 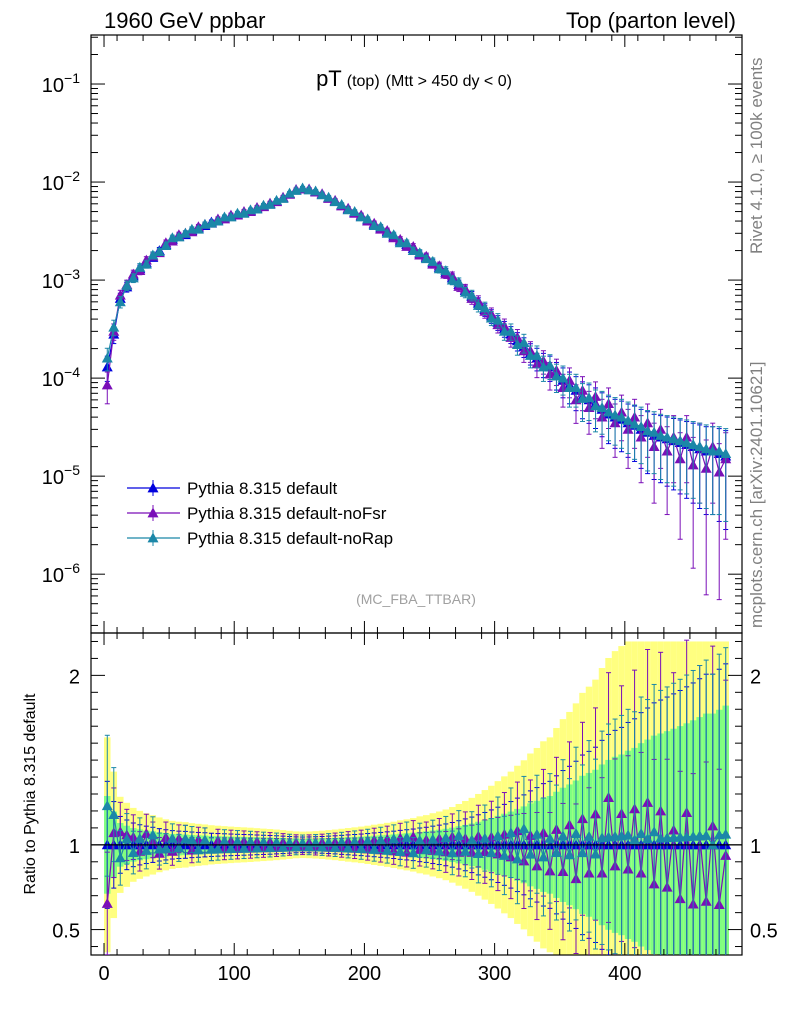 I want to click on y-tick-label: 10⁻², so click(x=61, y=181).